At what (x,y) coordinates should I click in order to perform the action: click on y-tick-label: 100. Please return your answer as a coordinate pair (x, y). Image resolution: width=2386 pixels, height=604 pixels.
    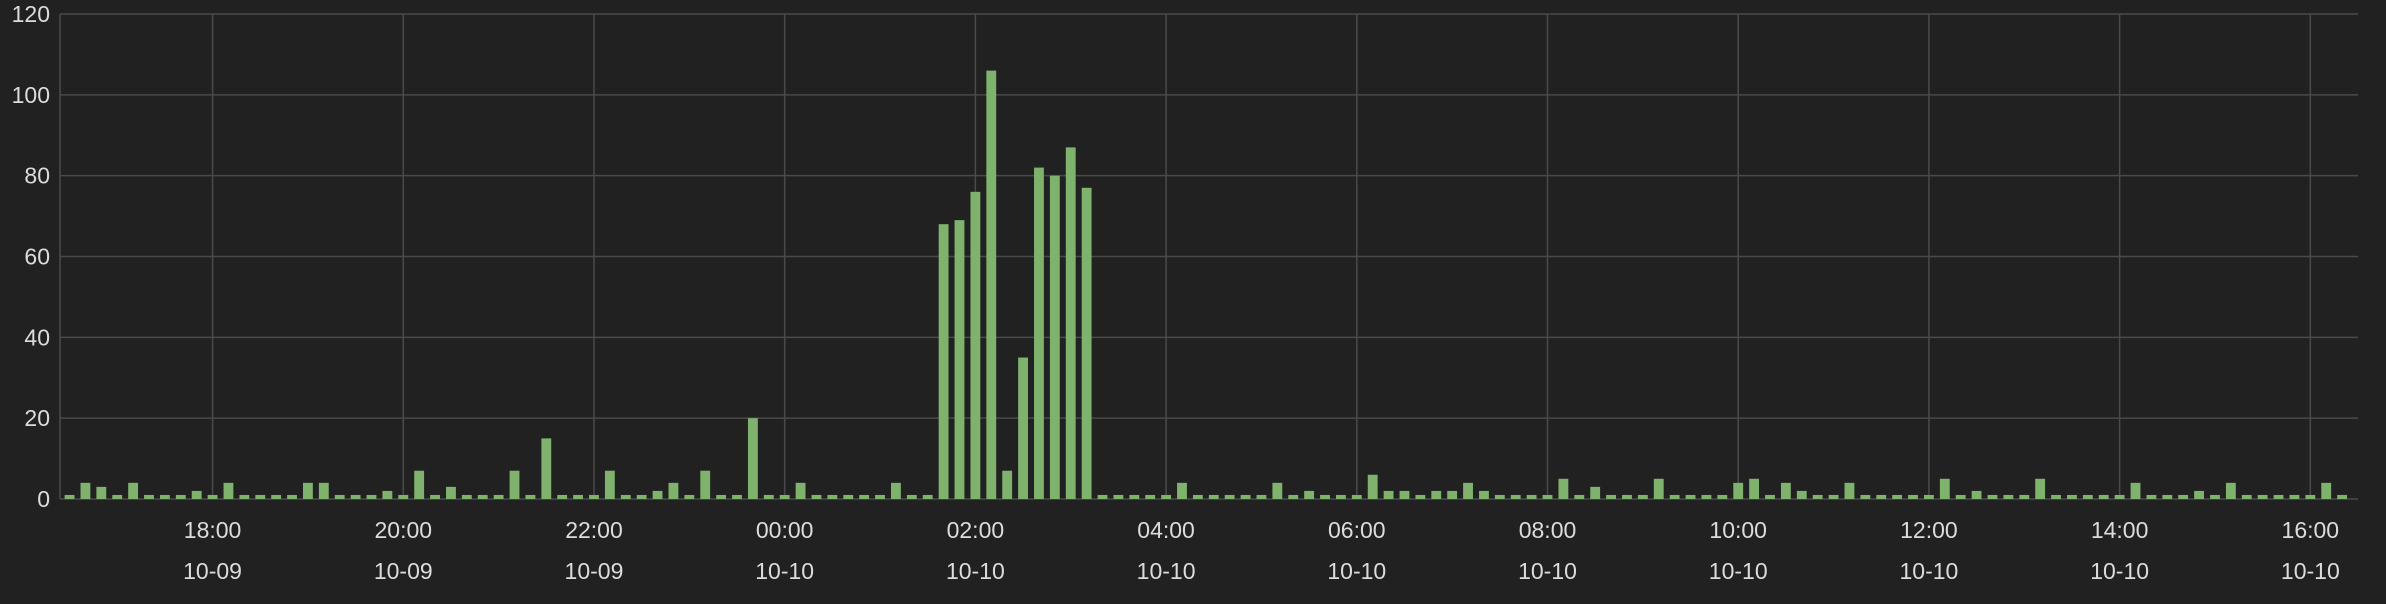
    Looking at the image, I should click on (31, 95).